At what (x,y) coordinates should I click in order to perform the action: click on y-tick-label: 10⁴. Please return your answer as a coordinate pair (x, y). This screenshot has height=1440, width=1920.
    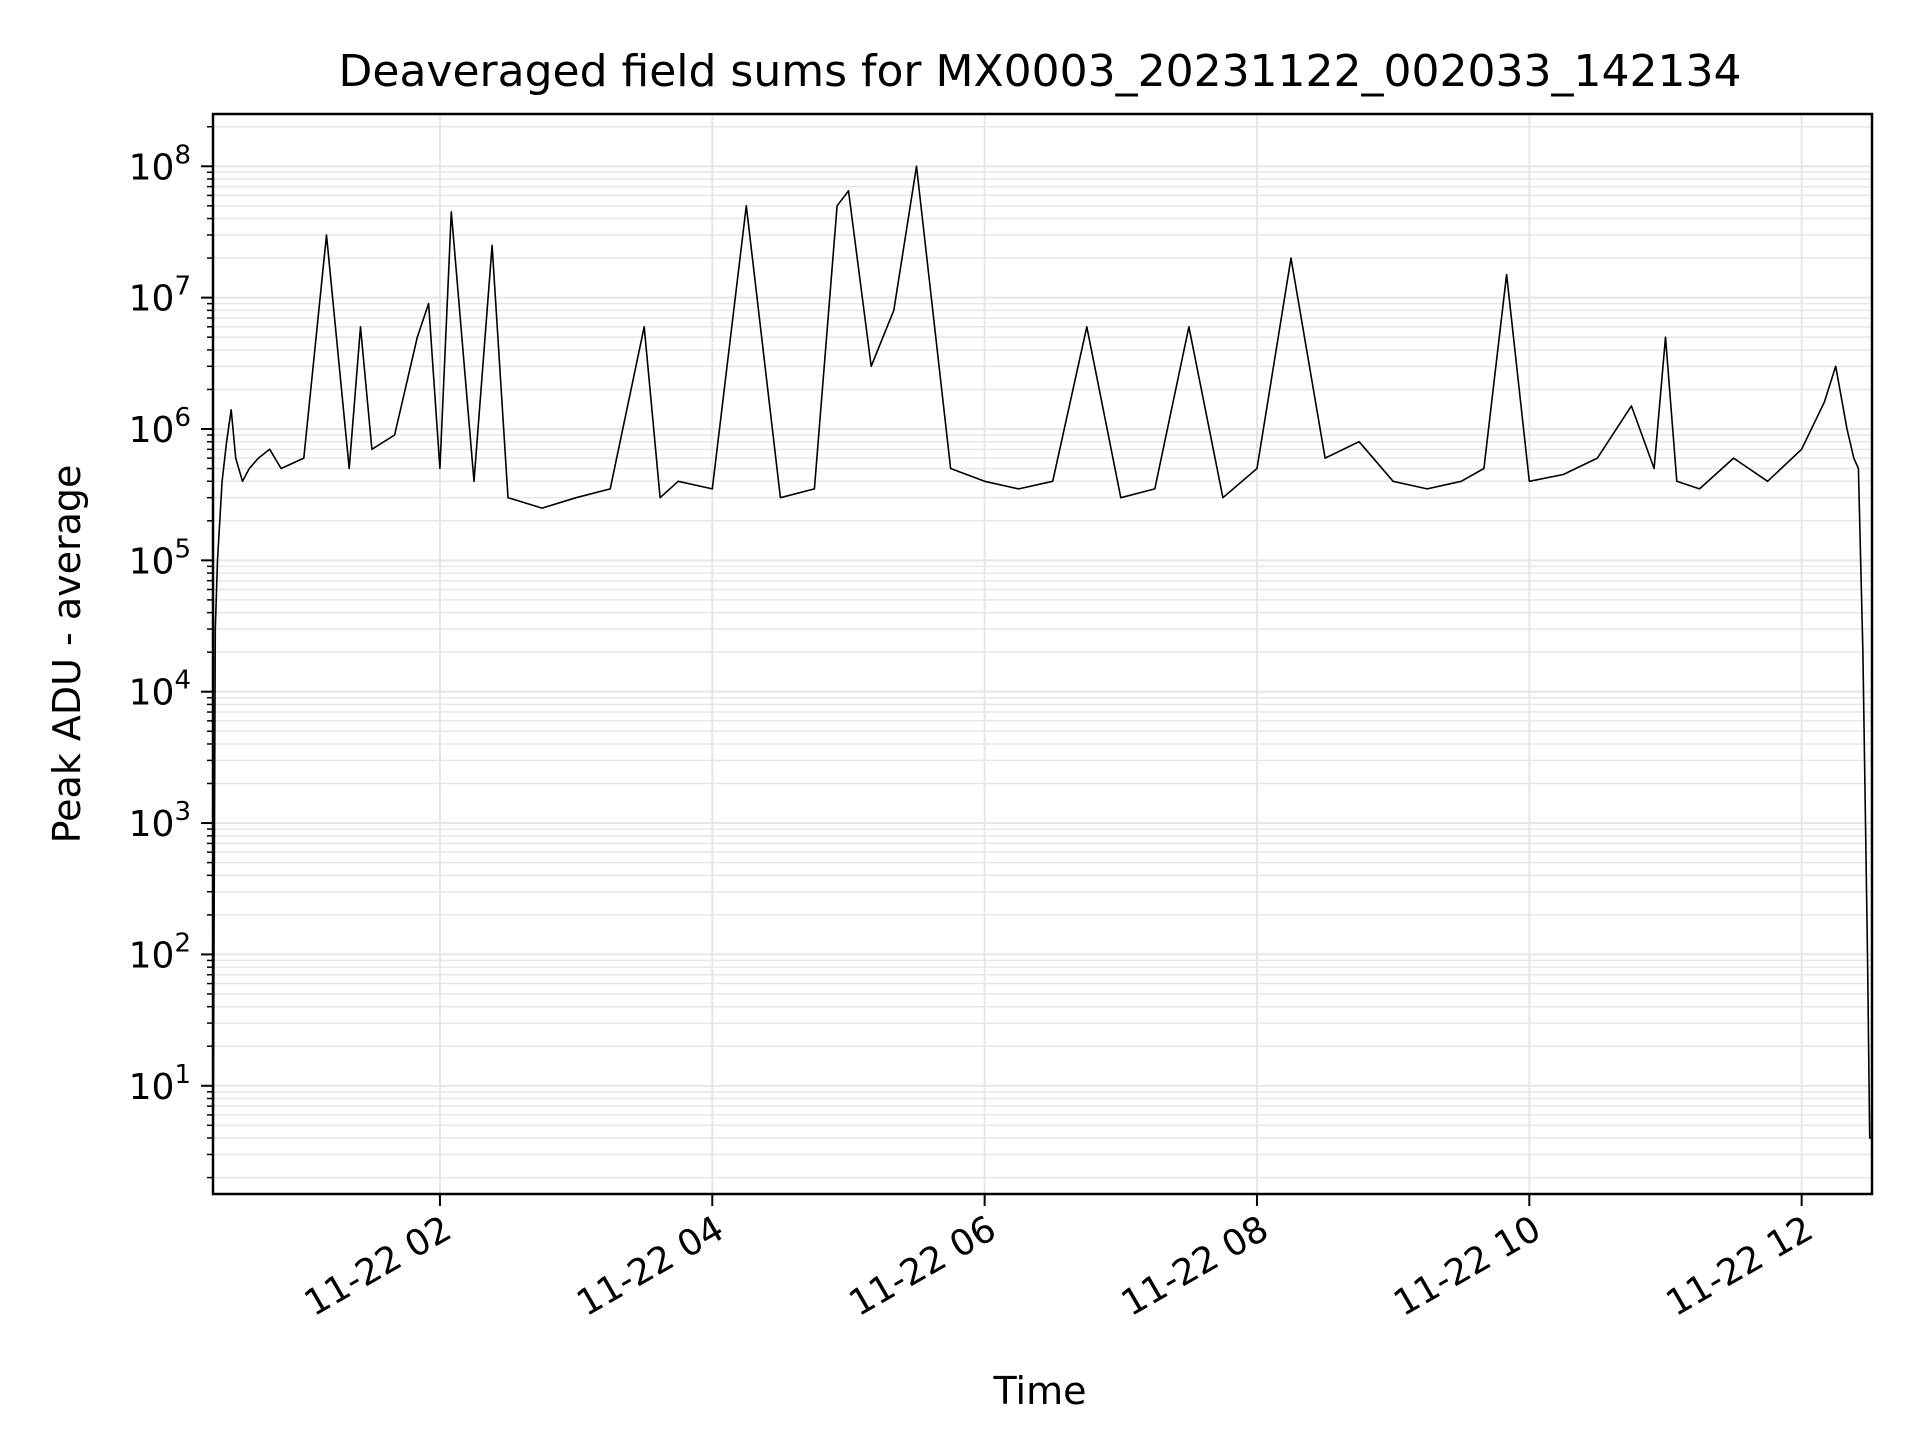
    Looking at the image, I should click on (160, 690).